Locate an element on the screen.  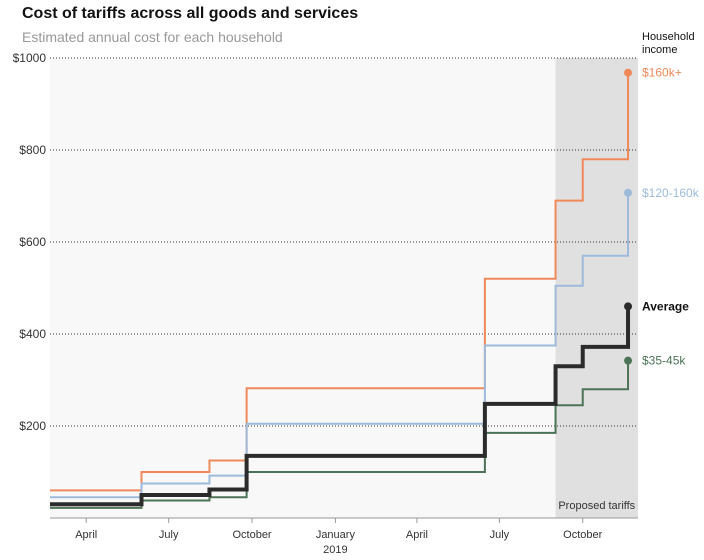
y-tick-label: $600 is located at coordinates (32, 242).